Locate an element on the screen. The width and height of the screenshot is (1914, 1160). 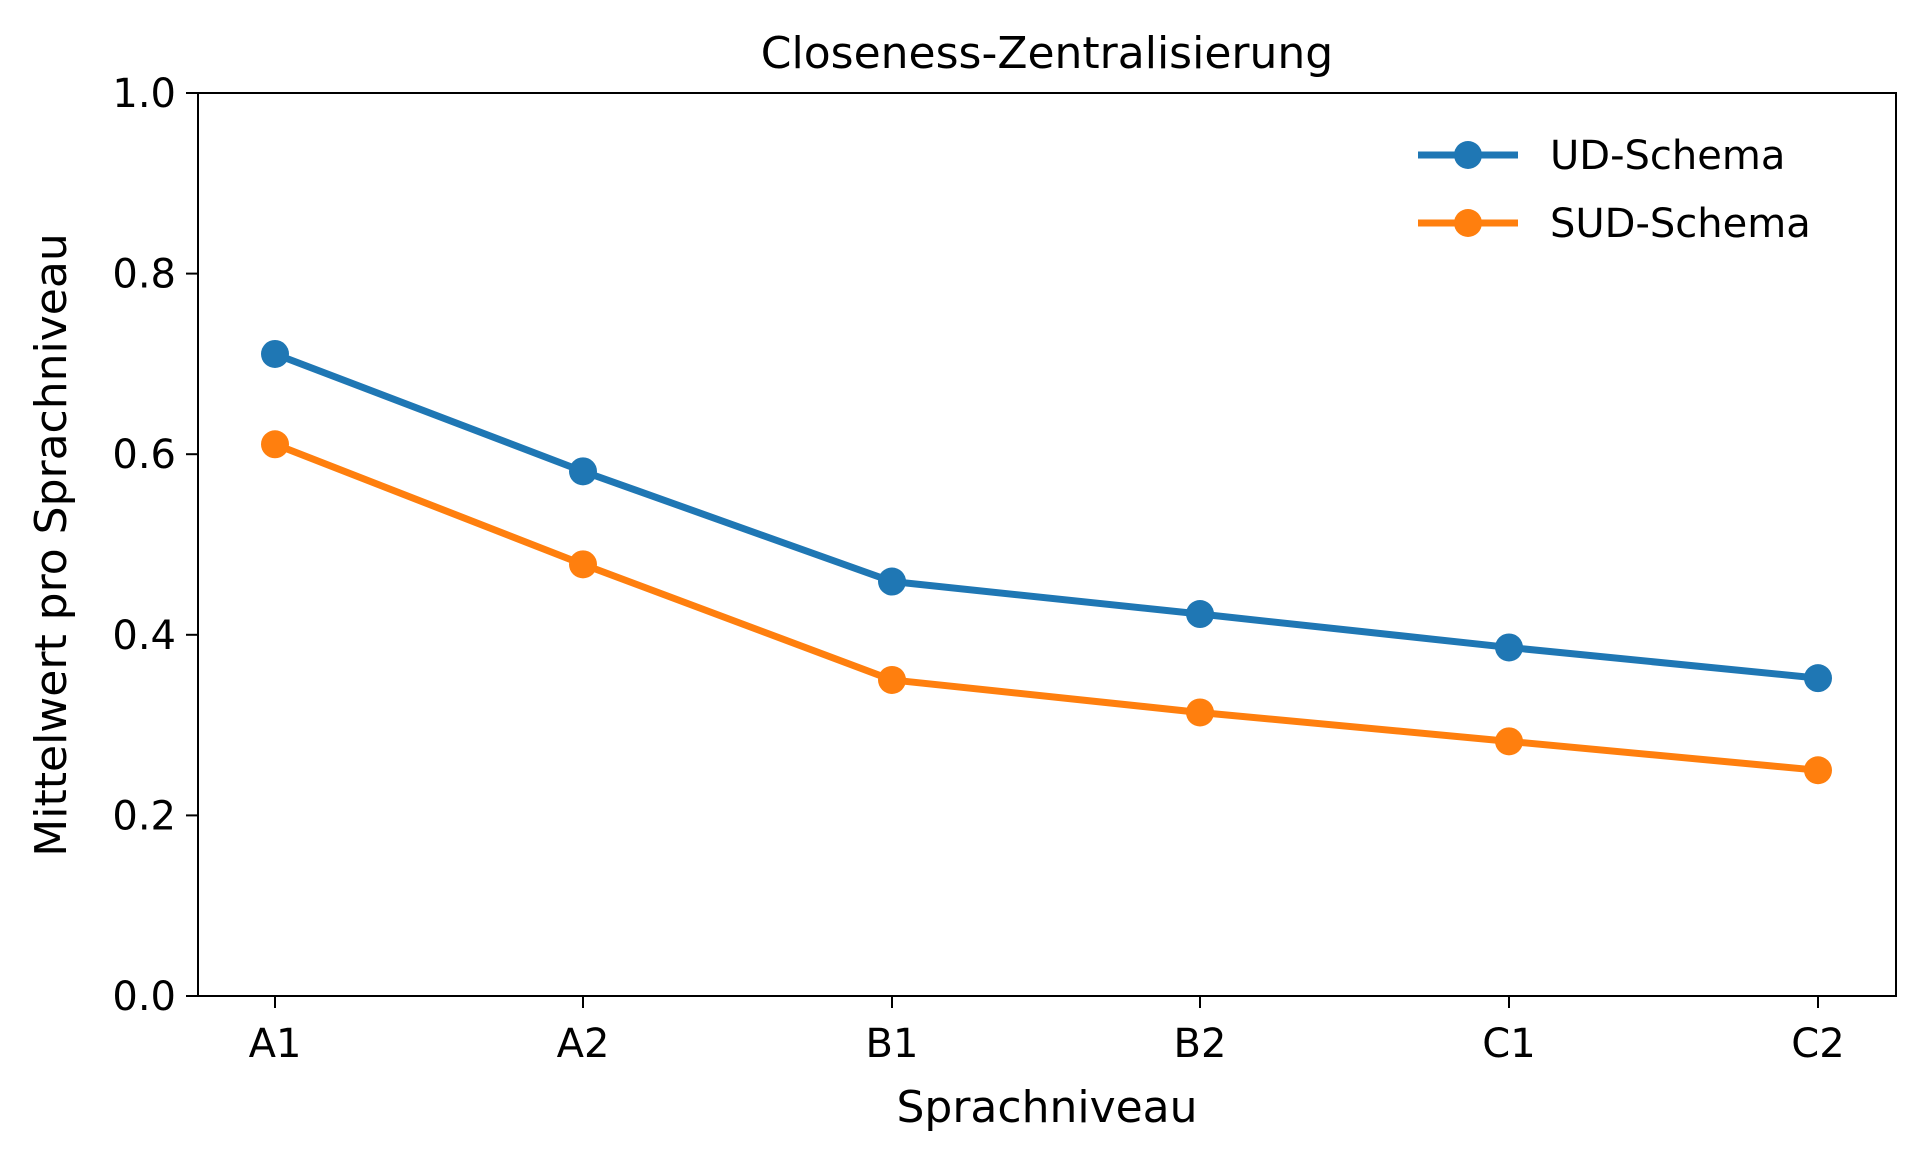
x-axis-label: Sprachniveau is located at coordinates (1046, 1107).